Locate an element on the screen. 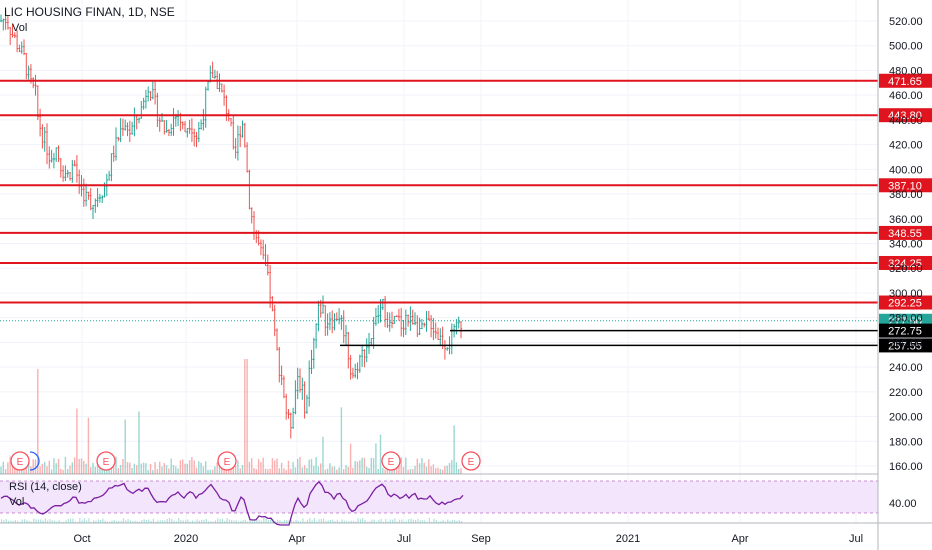 The image size is (932, 550). dividend-icon is located at coordinates (34, 461).